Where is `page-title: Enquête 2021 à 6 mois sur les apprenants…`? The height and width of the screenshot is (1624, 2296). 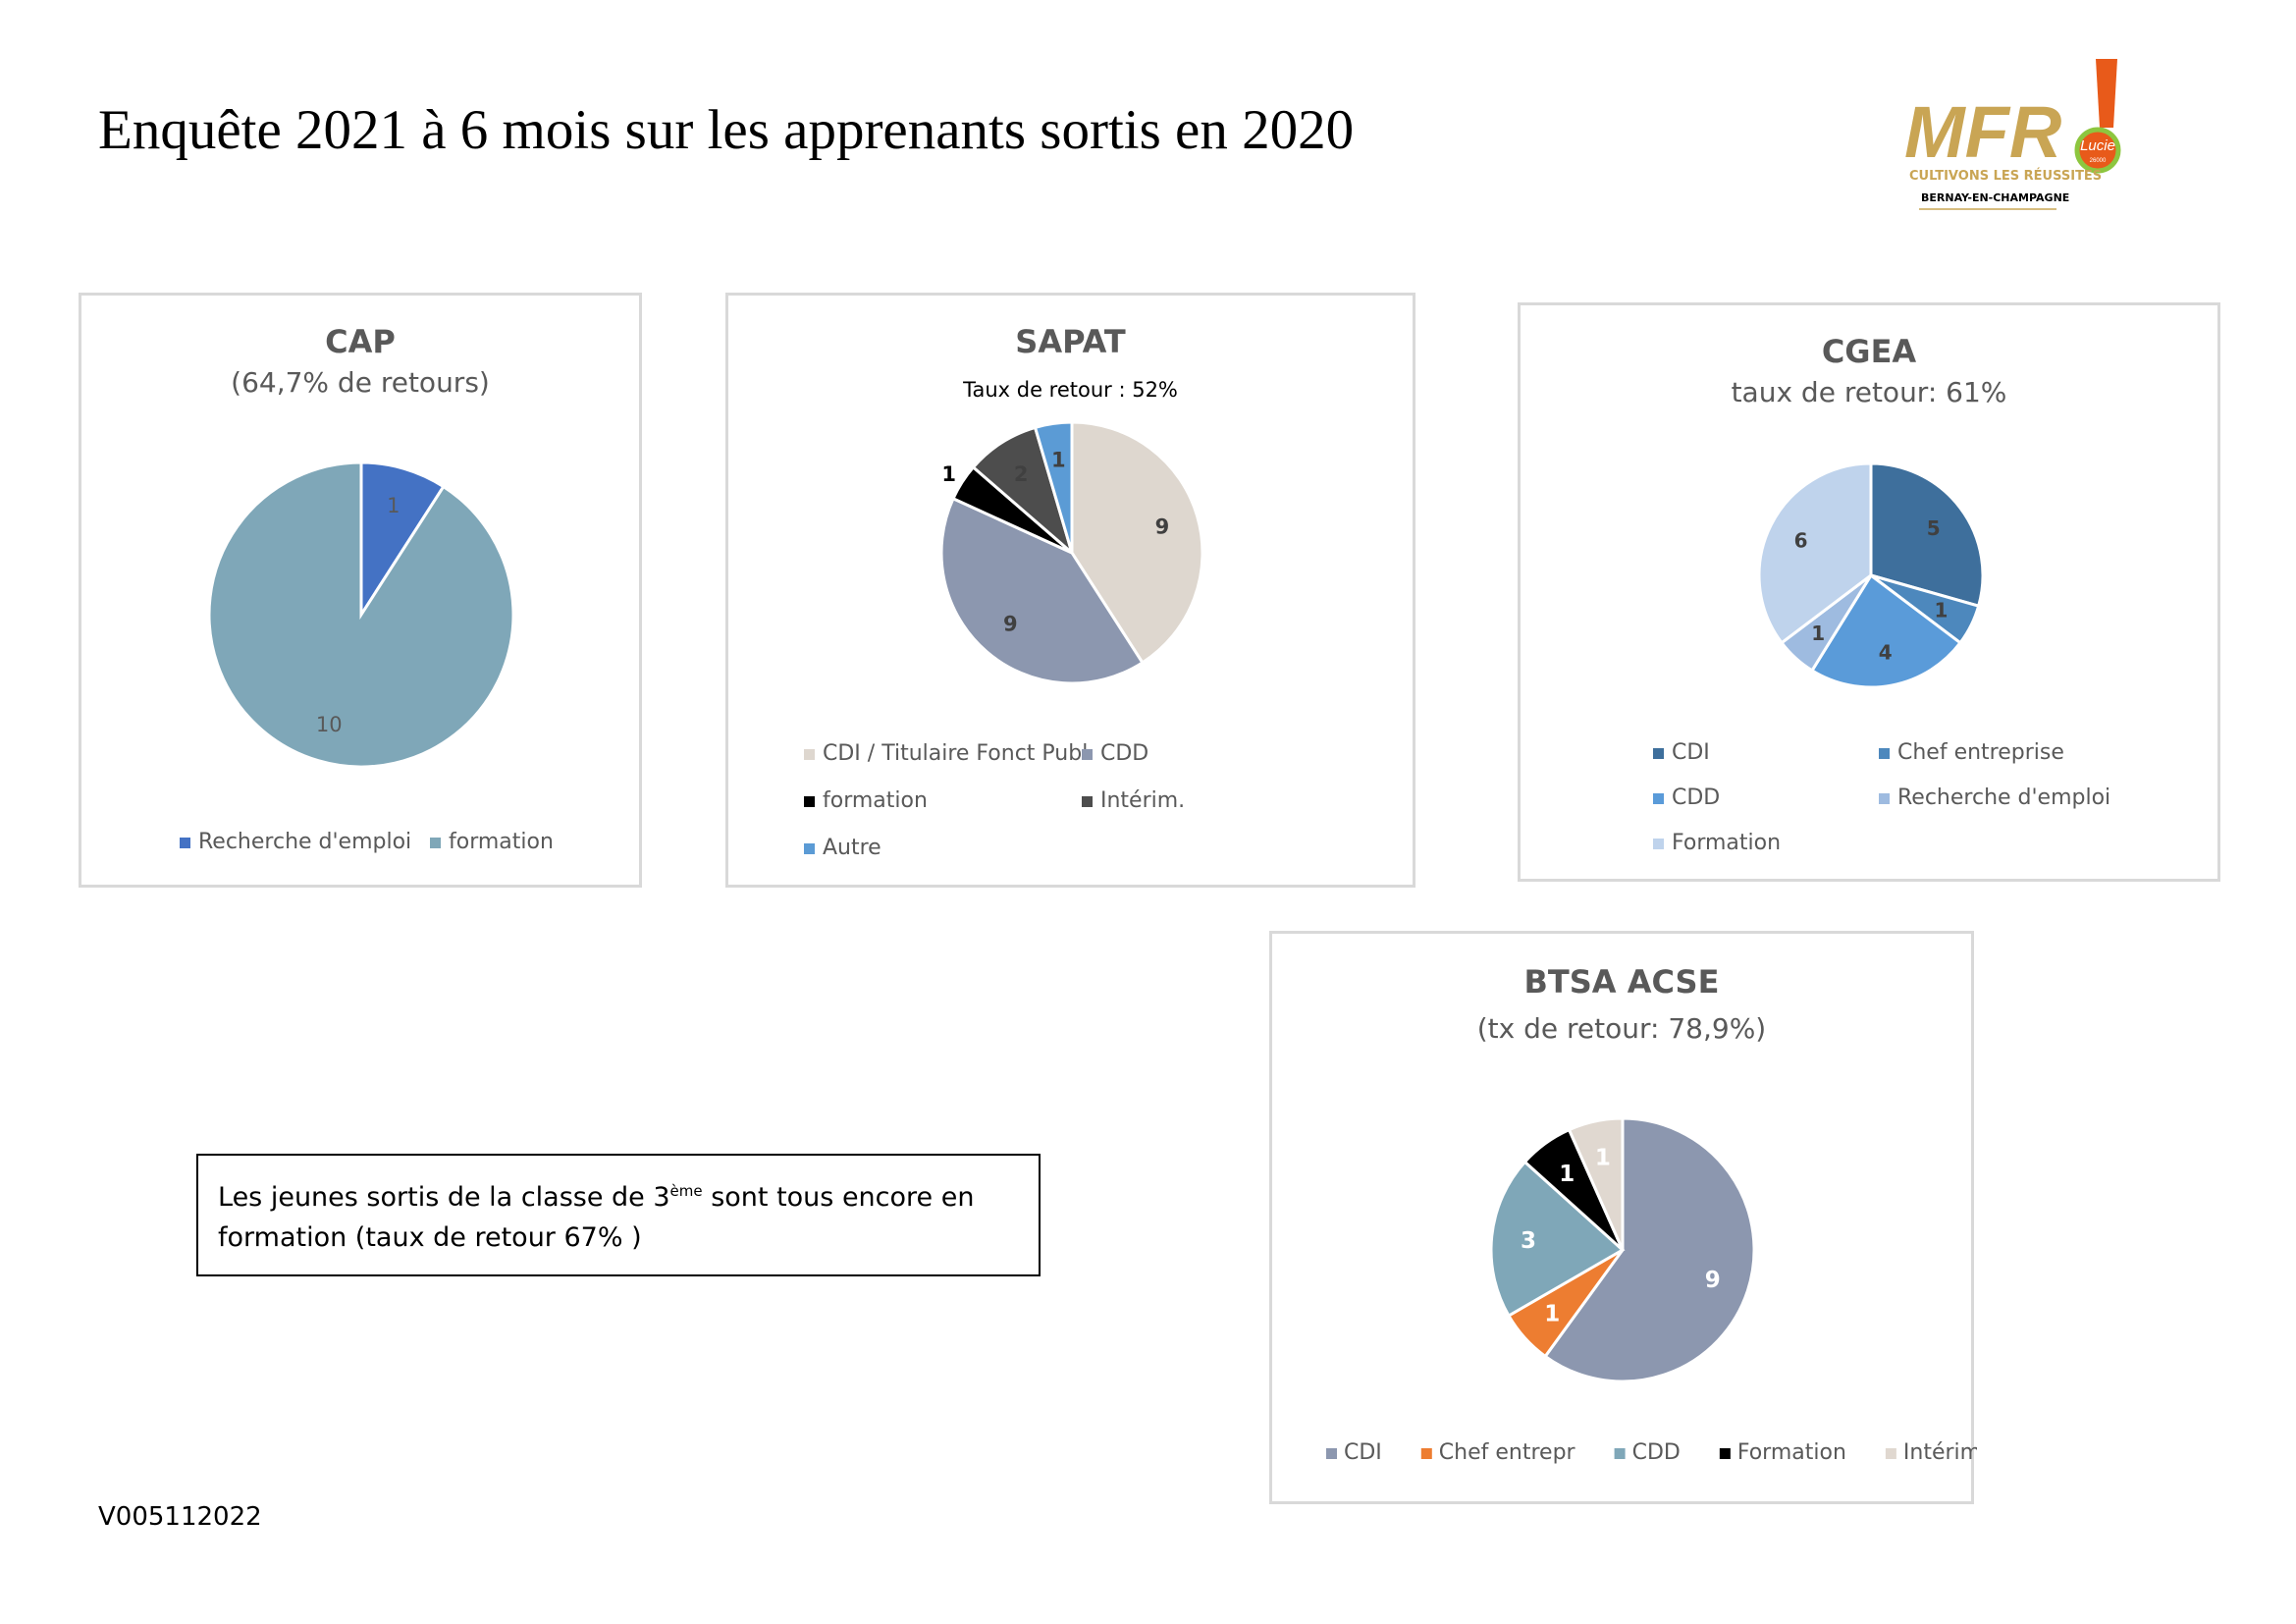 page-title: Enquête 2021 à 6 mois sur les apprenants… is located at coordinates (727, 130).